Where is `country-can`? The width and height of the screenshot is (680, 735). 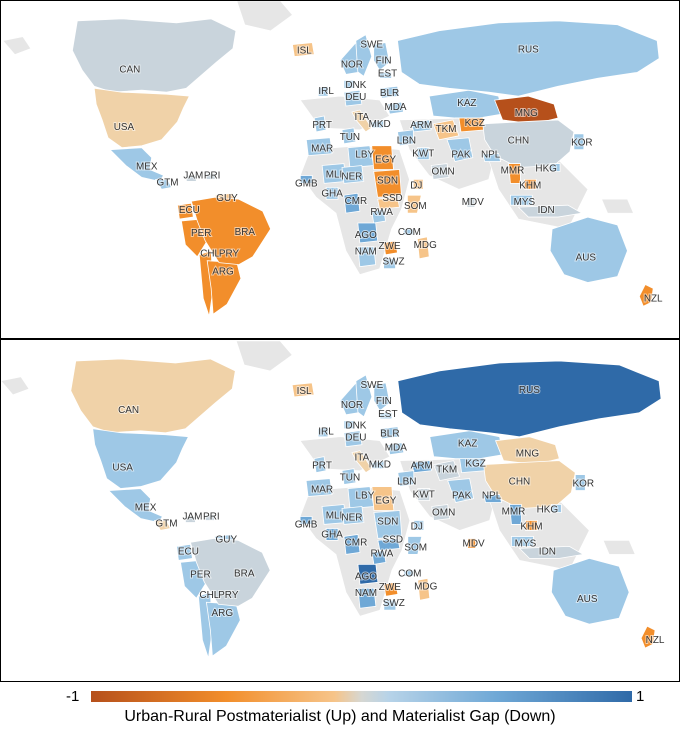
country-can is located at coordinates (153, 396).